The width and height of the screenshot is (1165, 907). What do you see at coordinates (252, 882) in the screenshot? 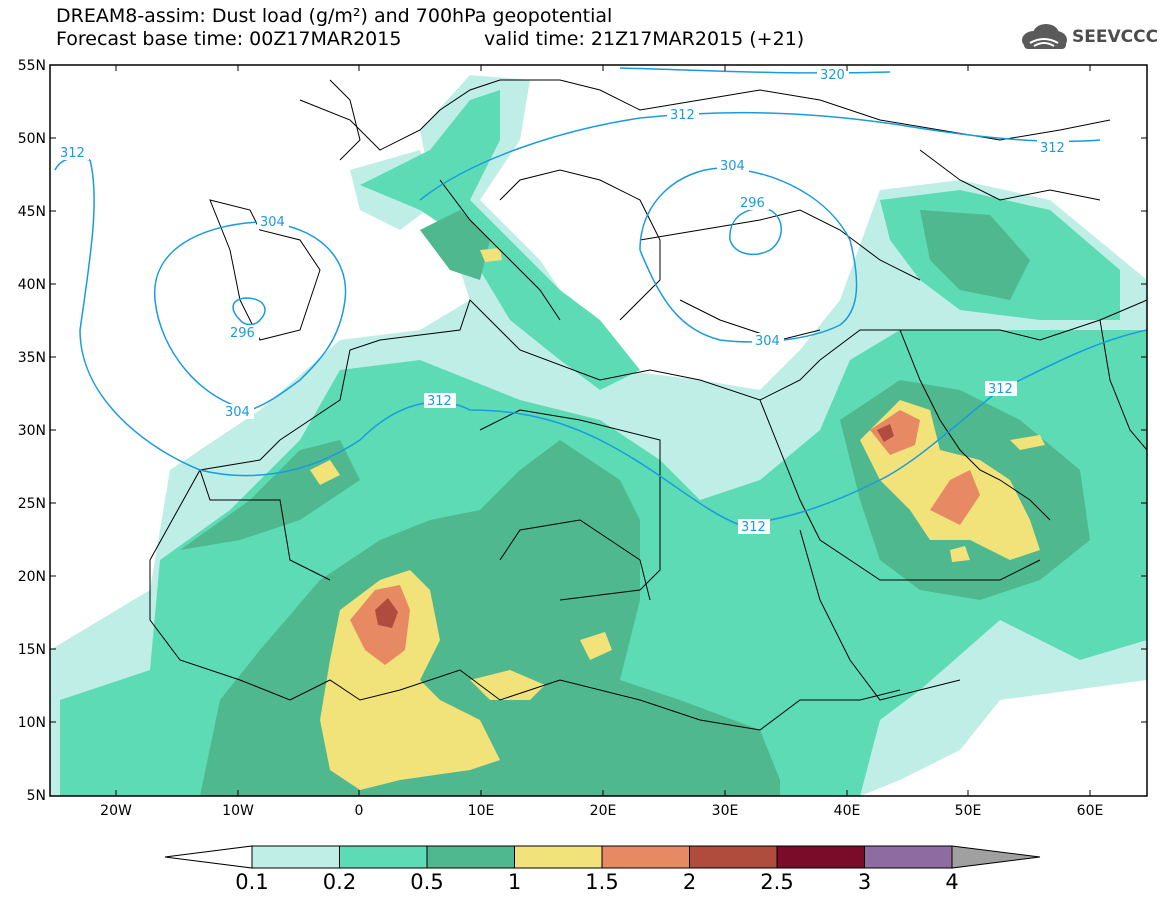
I see `colorbar-label: 0.1` at bounding box center [252, 882].